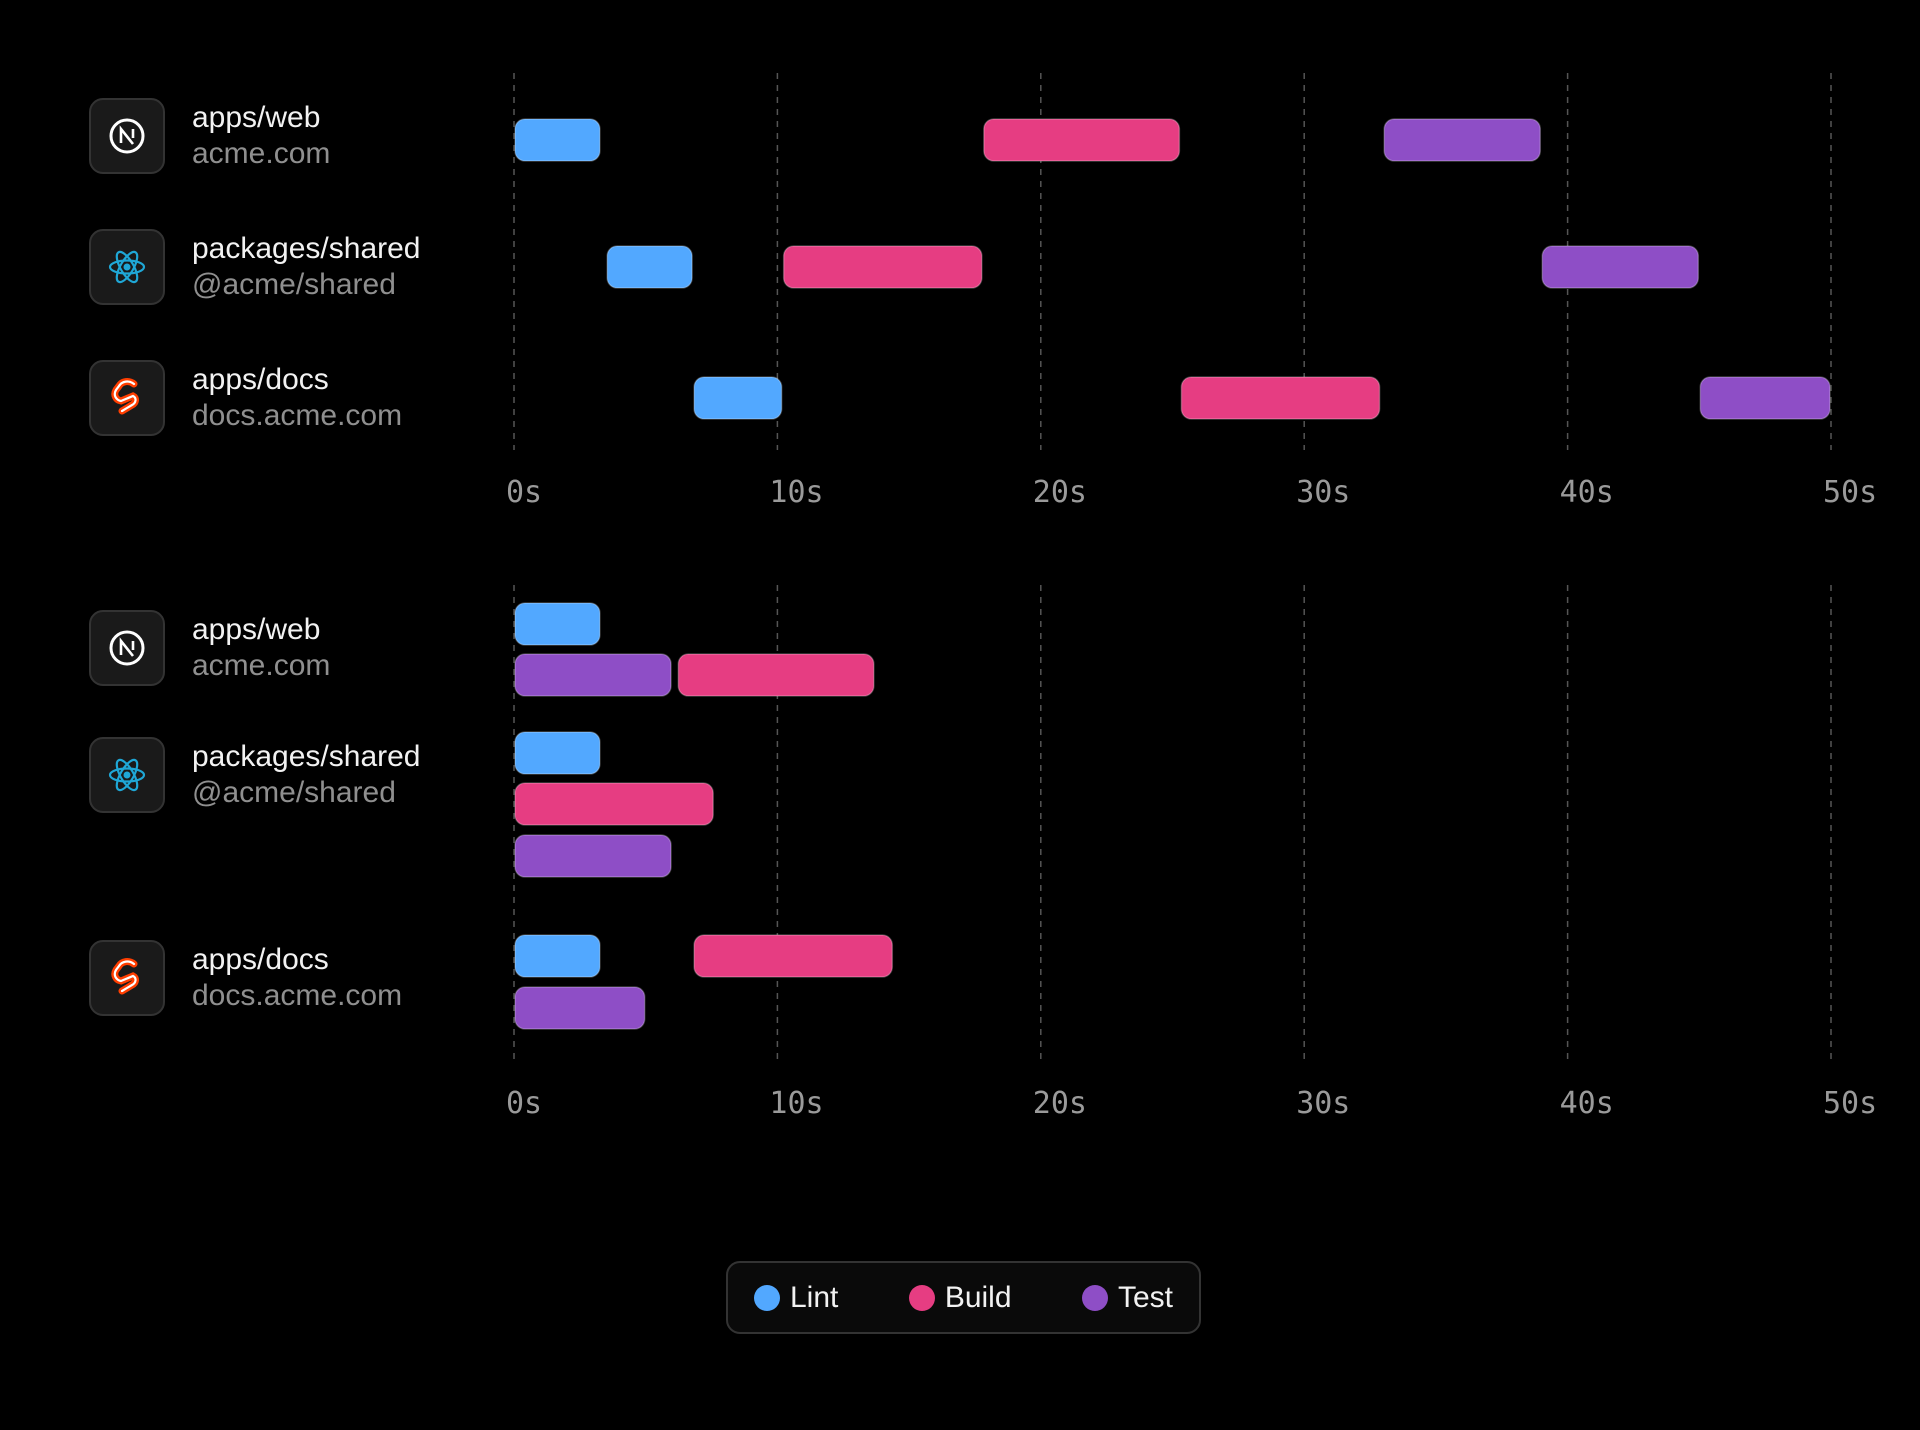  What do you see at coordinates (767, 1297) in the screenshot?
I see `lint-dot-icon` at bounding box center [767, 1297].